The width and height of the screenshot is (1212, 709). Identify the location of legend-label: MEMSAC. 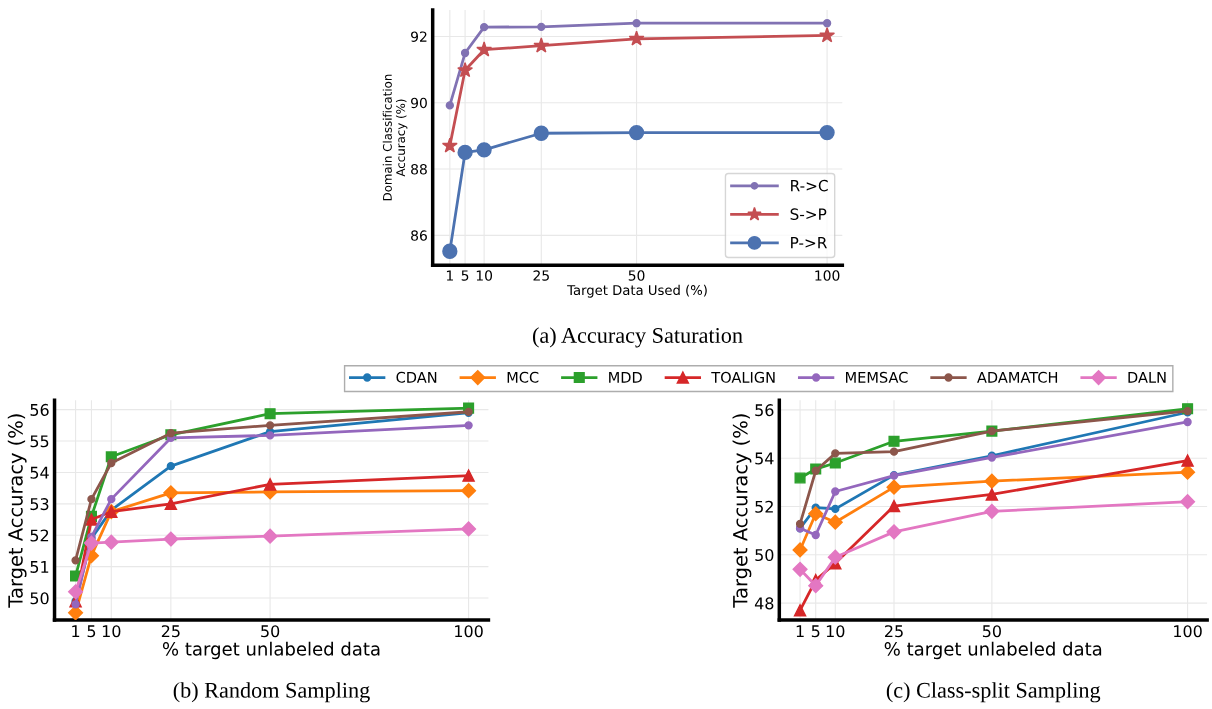
(877, 377).